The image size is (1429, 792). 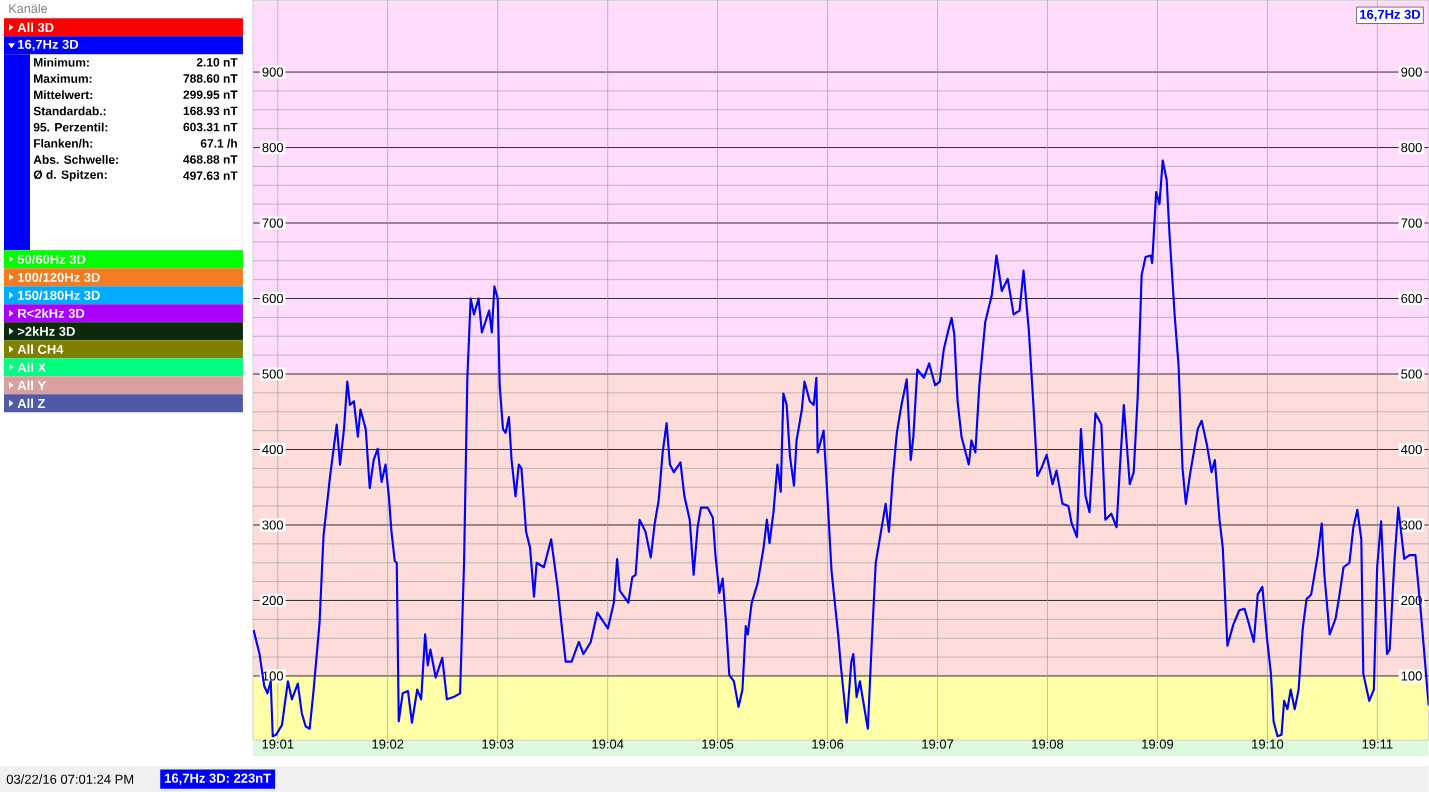 What do you see at coordinates (63, 78) in the screenshot?
I see `text: Maximum:` at bounding box center [63, 78].